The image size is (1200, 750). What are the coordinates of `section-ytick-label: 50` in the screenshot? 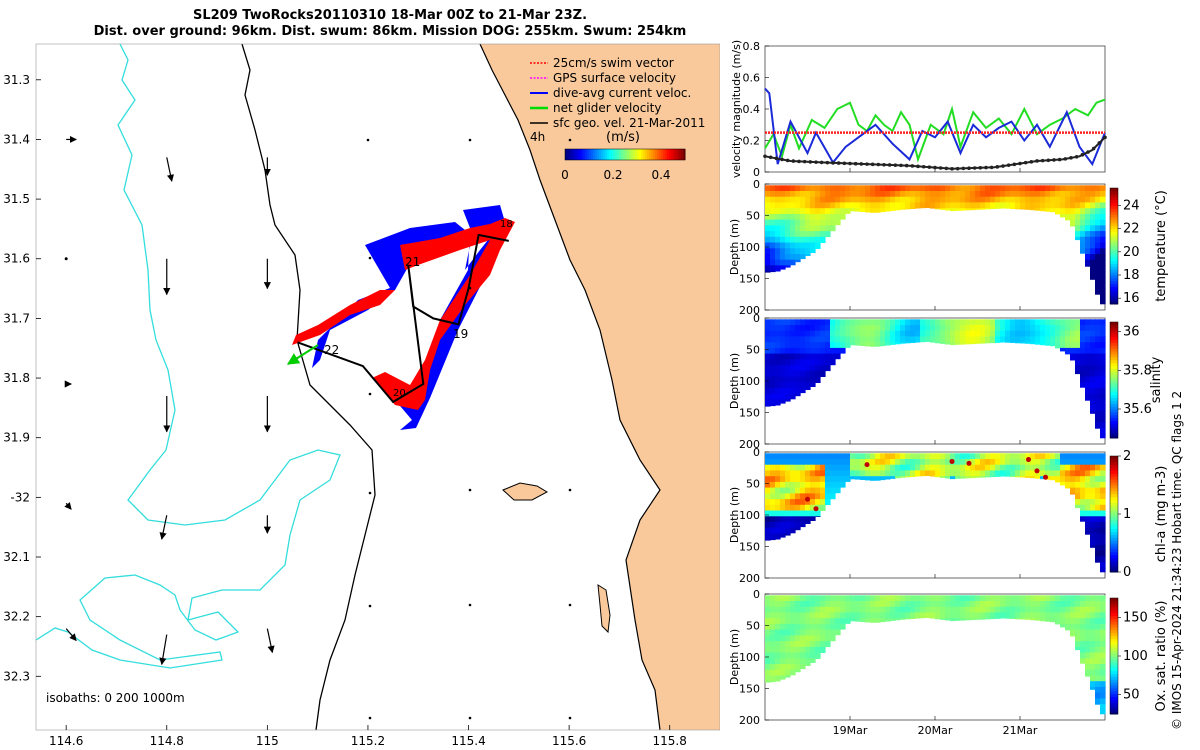 It's located at (753, 626).